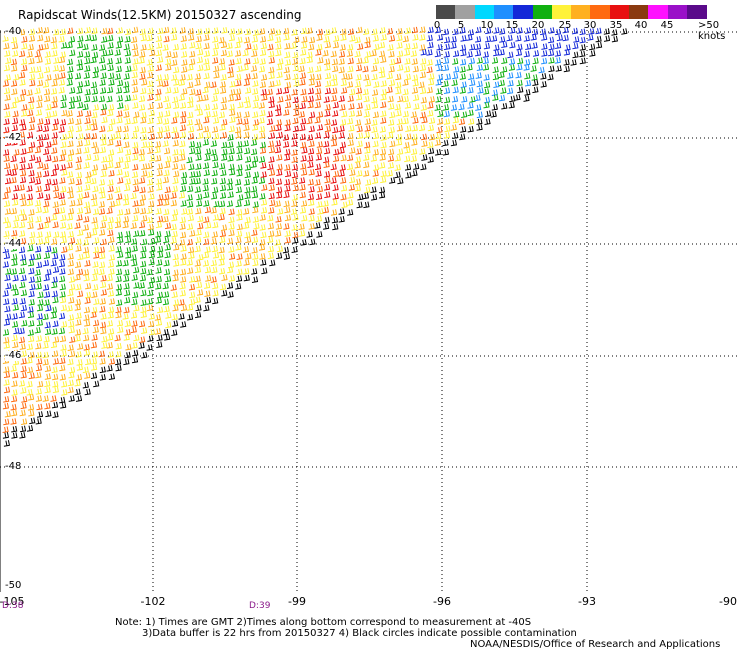 Image resolution: width=740 pixels, height=650 pixels. Describe the element at coordinates (297, 601) in the screenshot. I see `lon-label: -99` at that location.